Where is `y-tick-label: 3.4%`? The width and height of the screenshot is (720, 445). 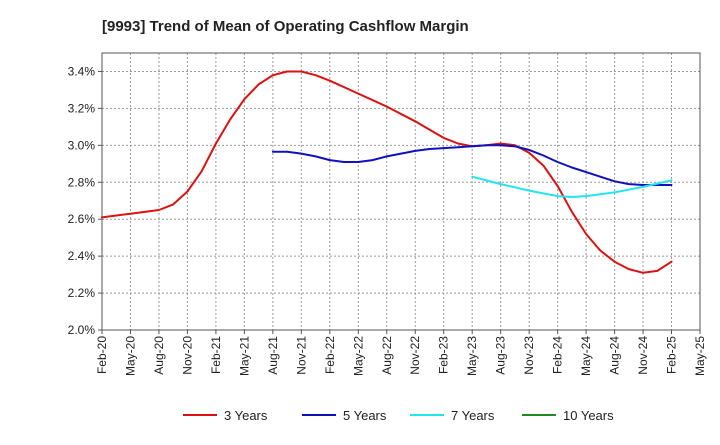
y-tick-label: 3.4% is located at coordinates (82, 71).